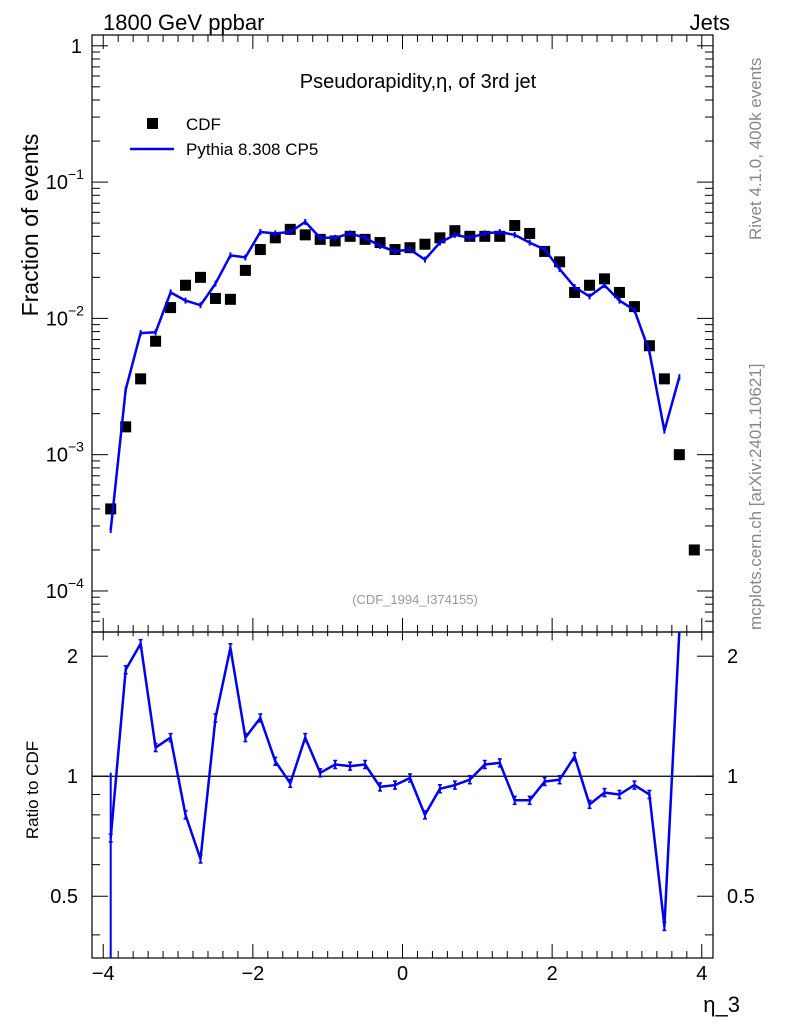 This screenshot has height=1024, width=786. I want to click on legend-label-pythia: Pythia 8.308 CP5, so click(252, 149).